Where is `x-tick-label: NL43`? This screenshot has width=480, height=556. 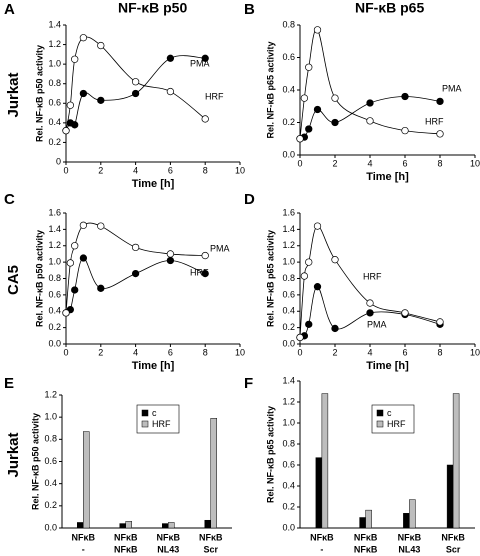 x-tick-label: NL43 is located at coordinates (409, 549).